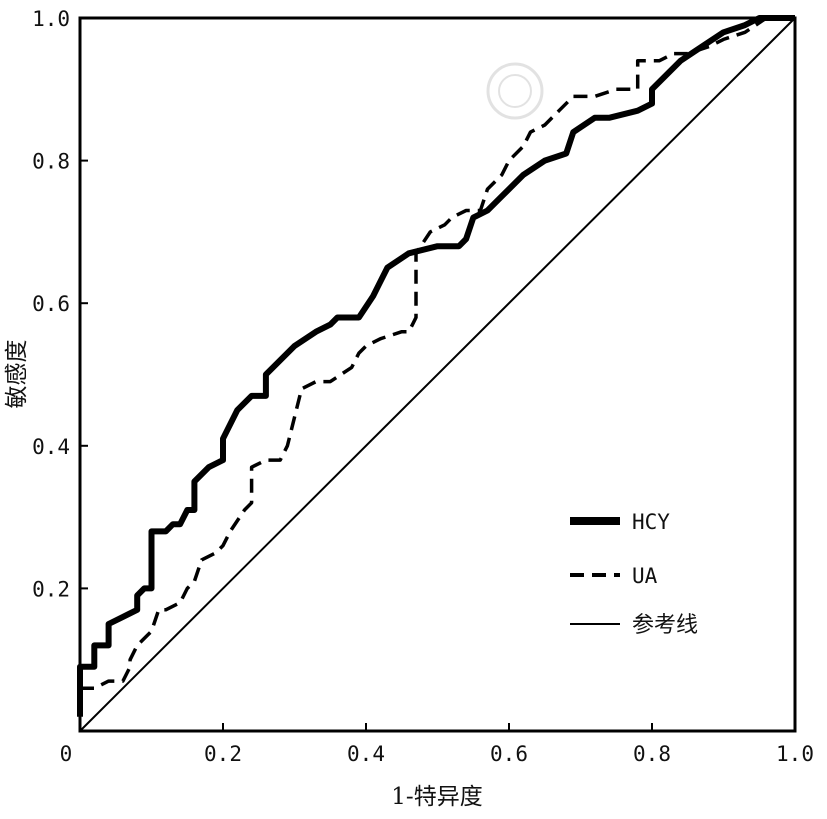 The height and width of the screenshot is (819, 827). Describe the element at coordinates (437, 744) in the screenshot. I see `x-axis: 0 0.2 0.4 0.6 0.8 1.0` at that location.